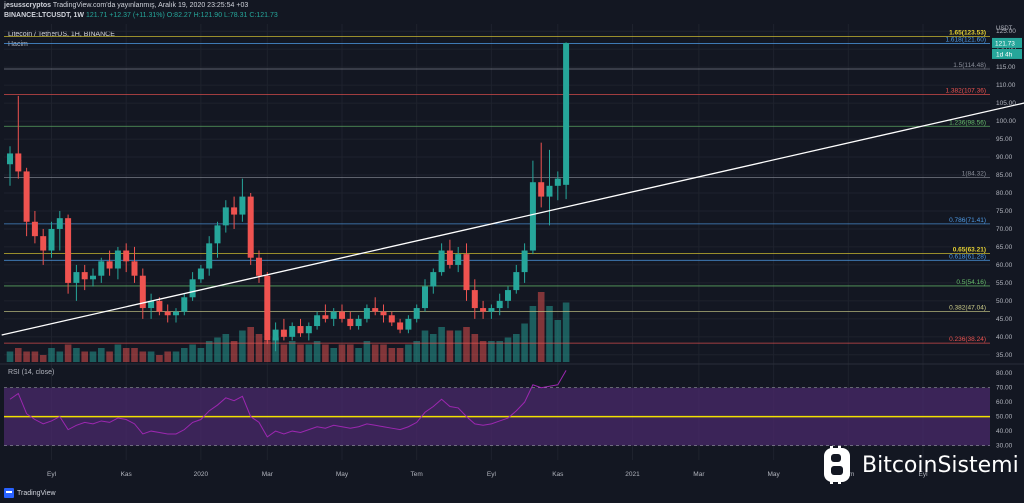 The width and height of the screenshot is (1024, 503). What do you see at coordinates (940, 465) in the screenshot?
I see `watermark-text: BitcoinSistemi` at bounding box center [940, 465].